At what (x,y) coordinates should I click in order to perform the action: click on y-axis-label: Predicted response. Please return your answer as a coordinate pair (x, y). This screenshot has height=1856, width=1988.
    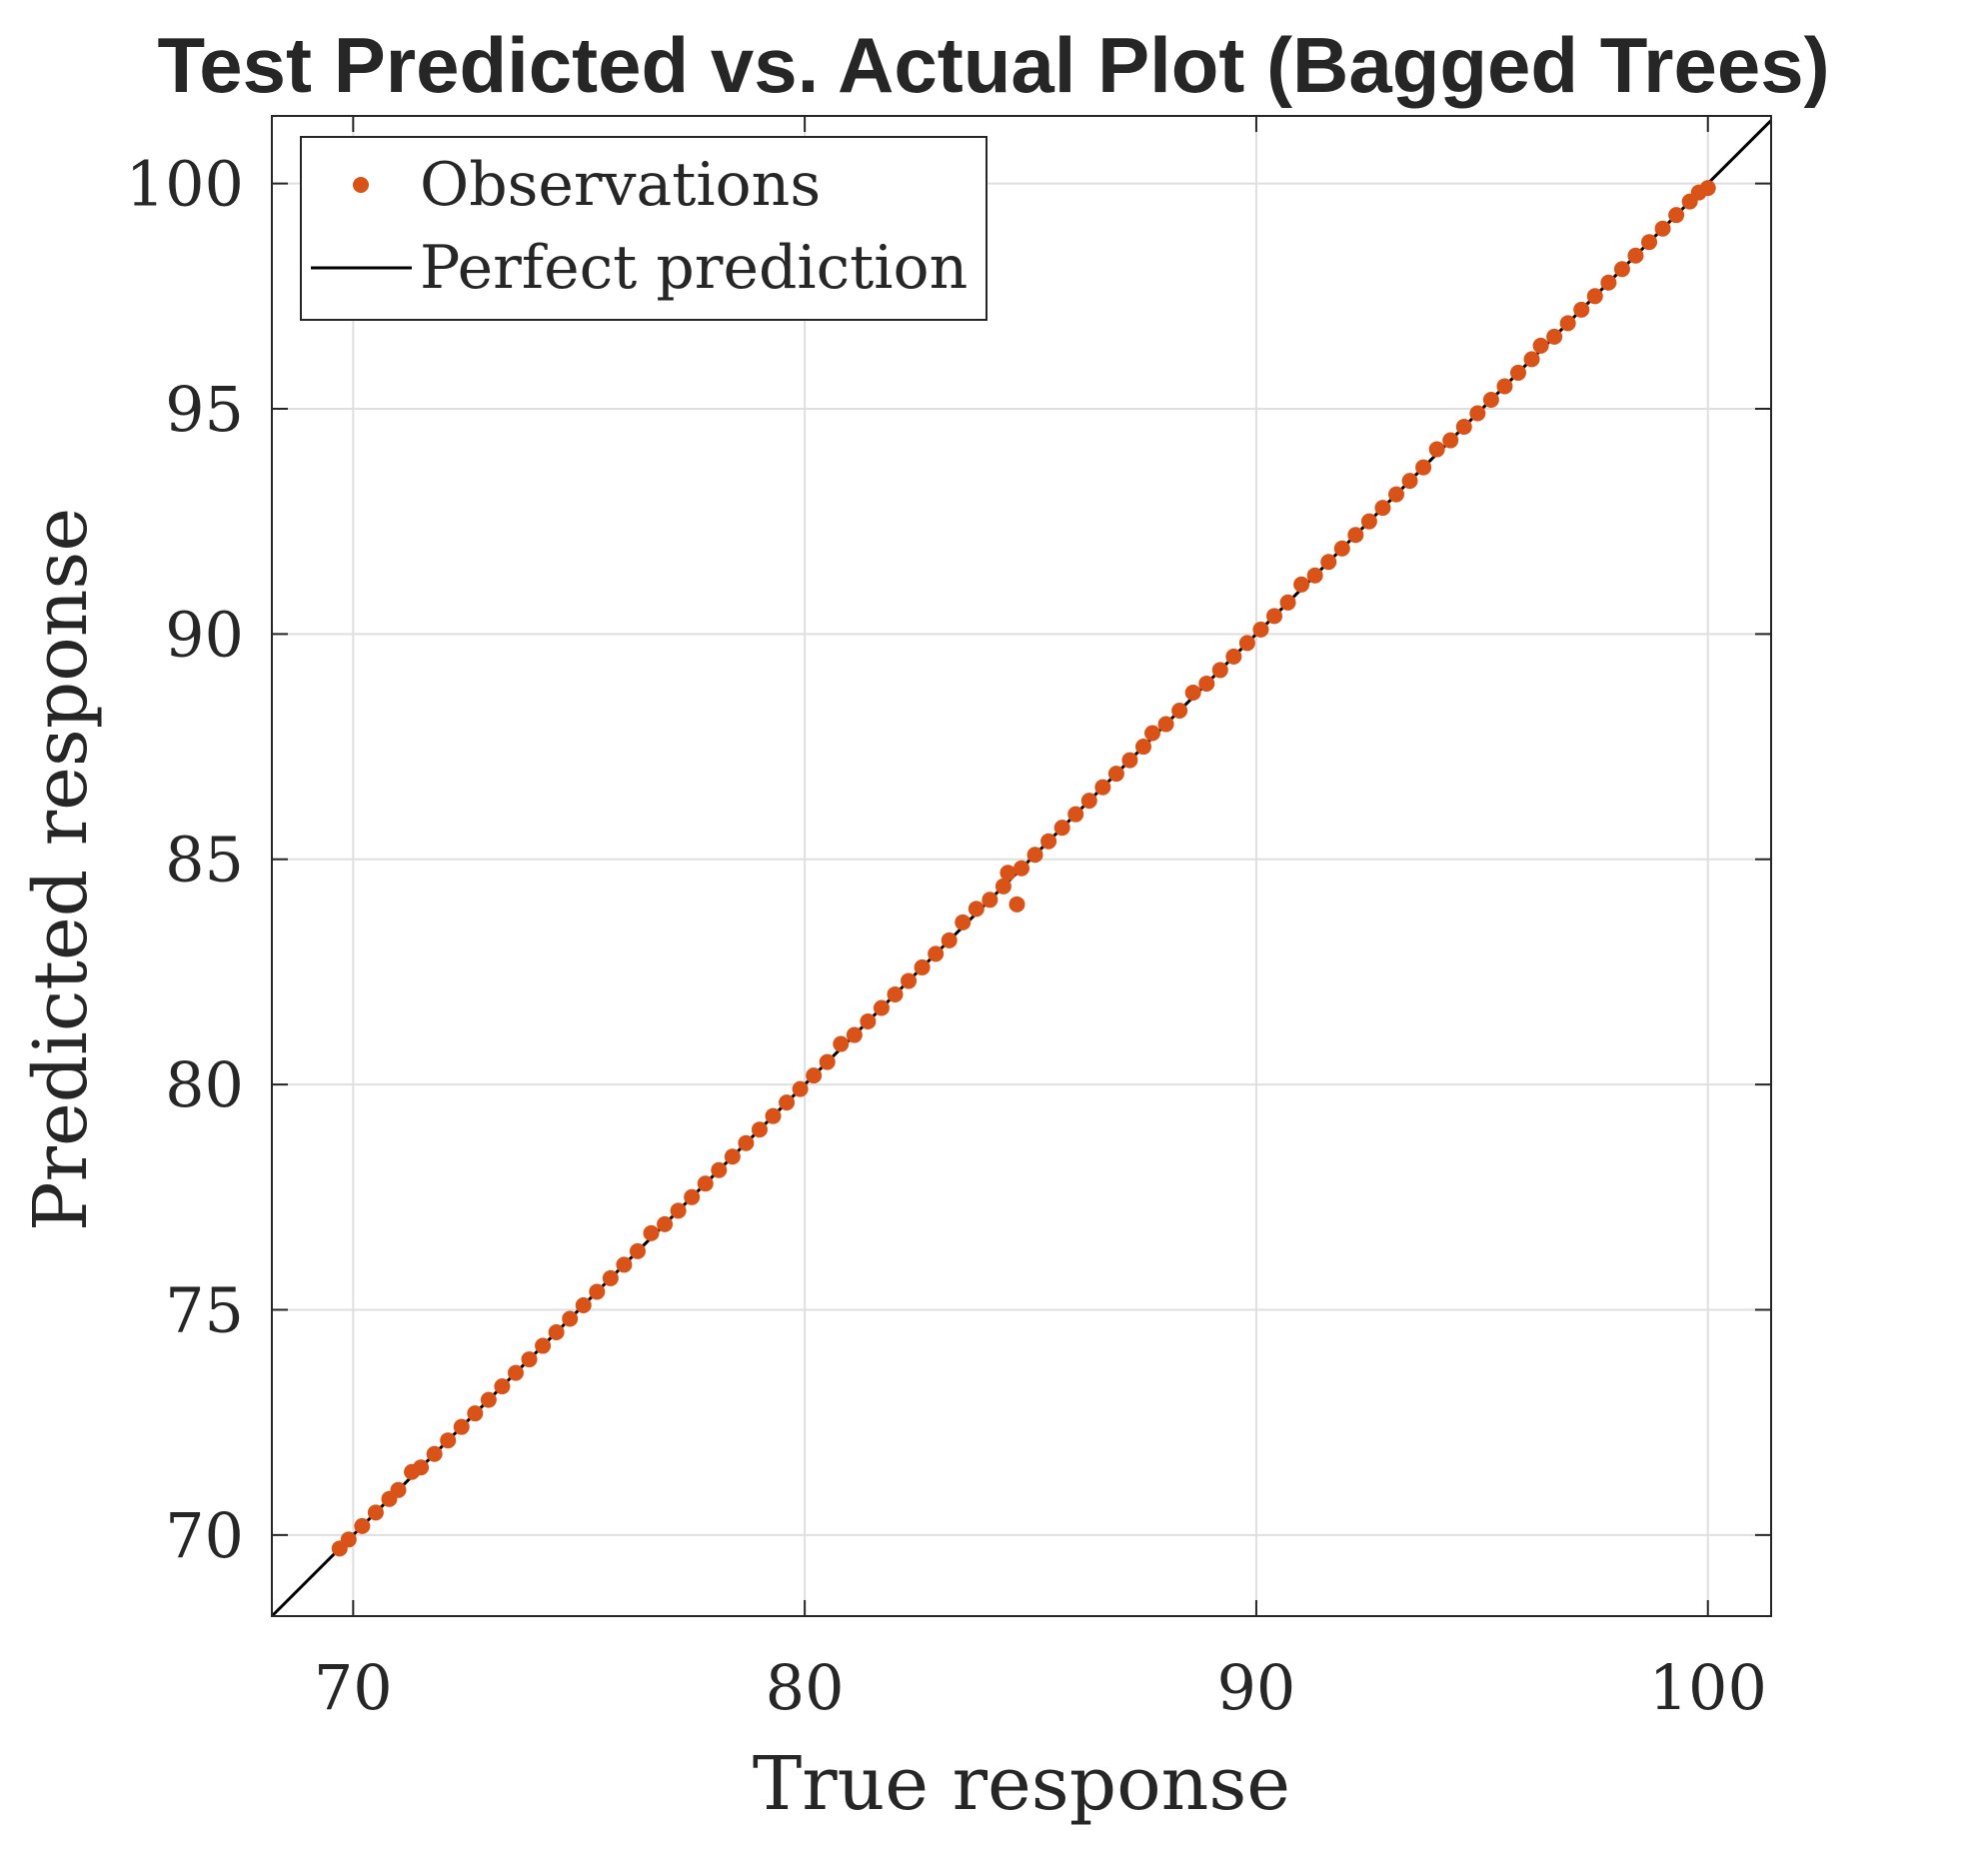
    Looking at the image, I should click on (61, 869).